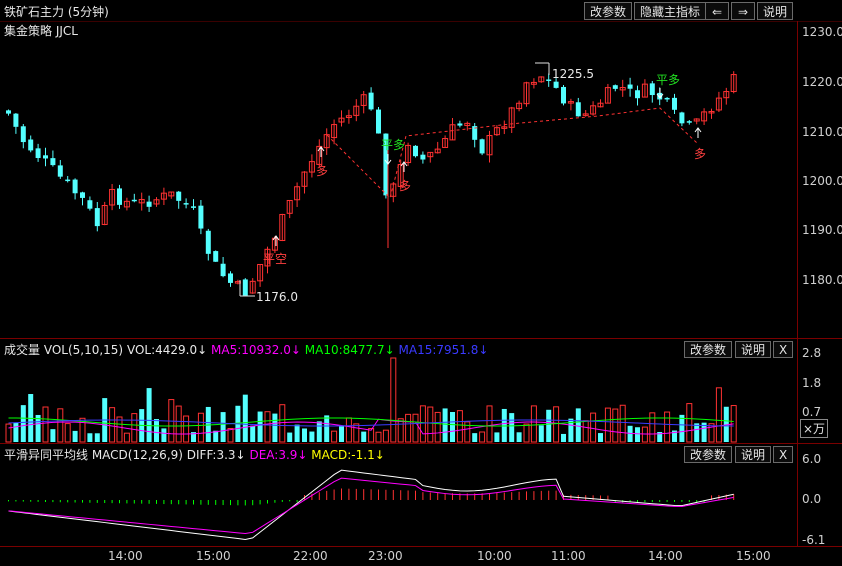 This screenshot has height=566, width=842. I want to click on time-tick-label: 14:00, so click(665, 556).